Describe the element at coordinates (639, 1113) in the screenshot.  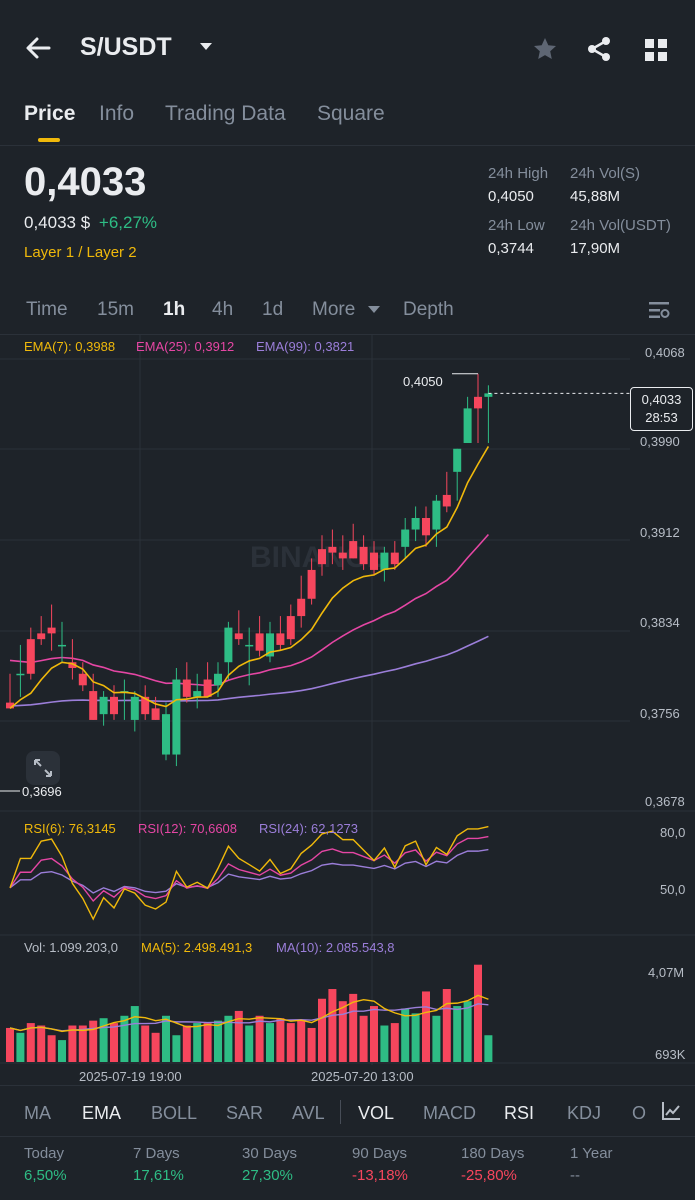
I see `indicator-more: O` at that location.